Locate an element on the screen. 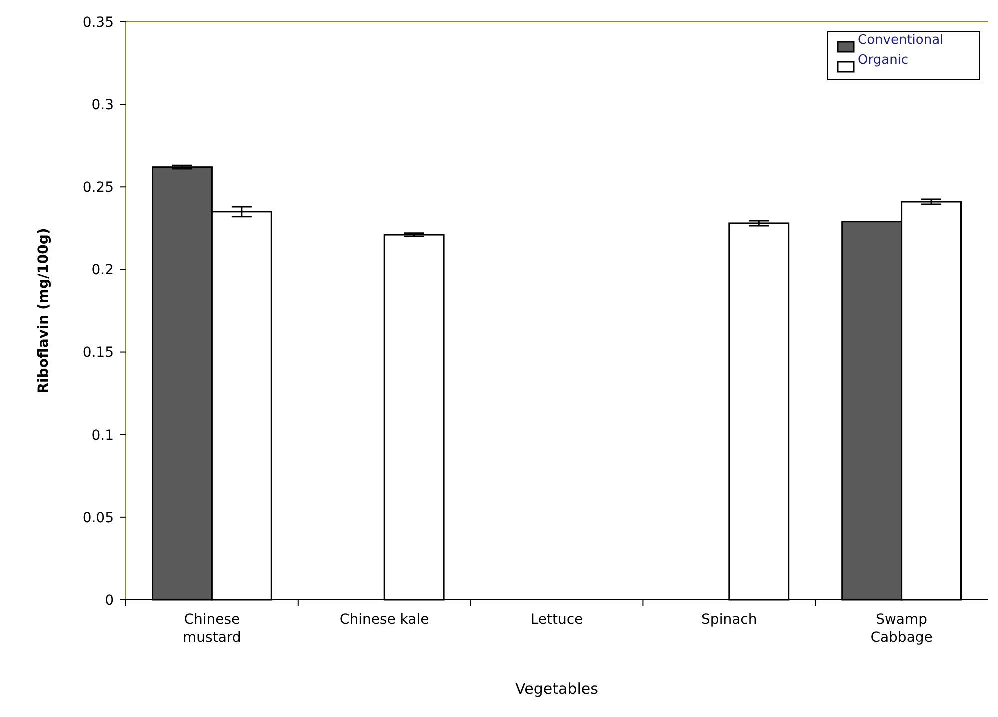 Image resolution: width=998 pixels, height=717 pixels. y-tick-label: 0.1 is located at coordinates (103, 436).